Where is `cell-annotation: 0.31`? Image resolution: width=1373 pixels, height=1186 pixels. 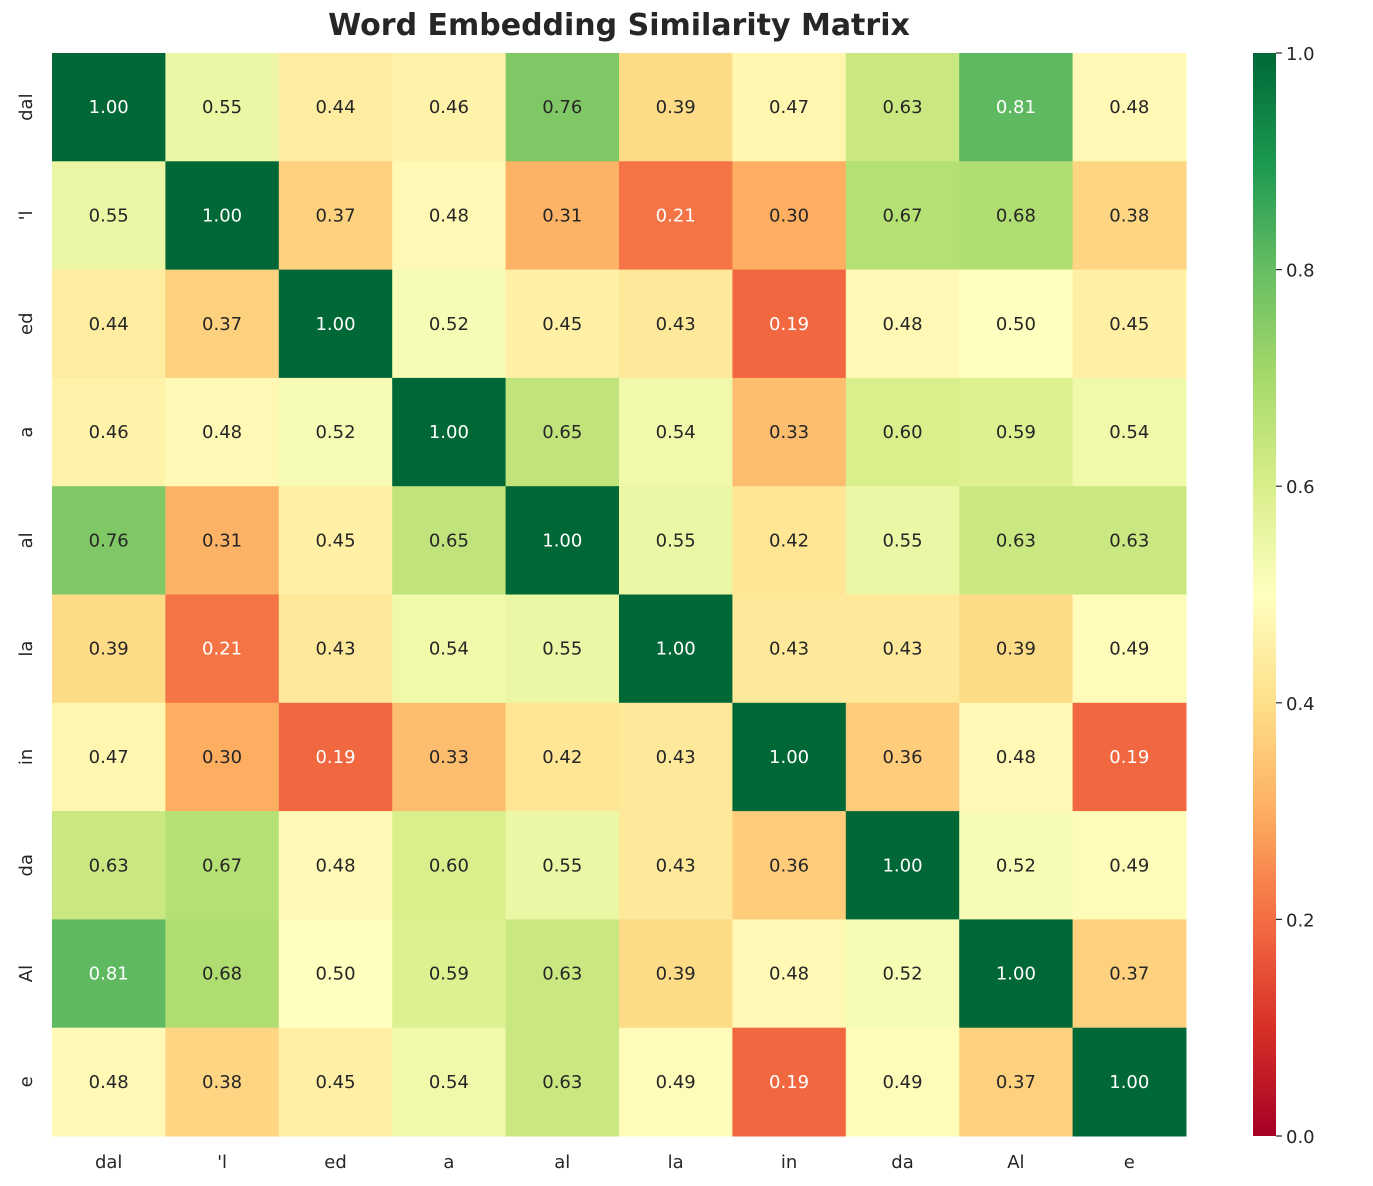
cell-annotation: 0.31 is located at coordinates (222, 540).